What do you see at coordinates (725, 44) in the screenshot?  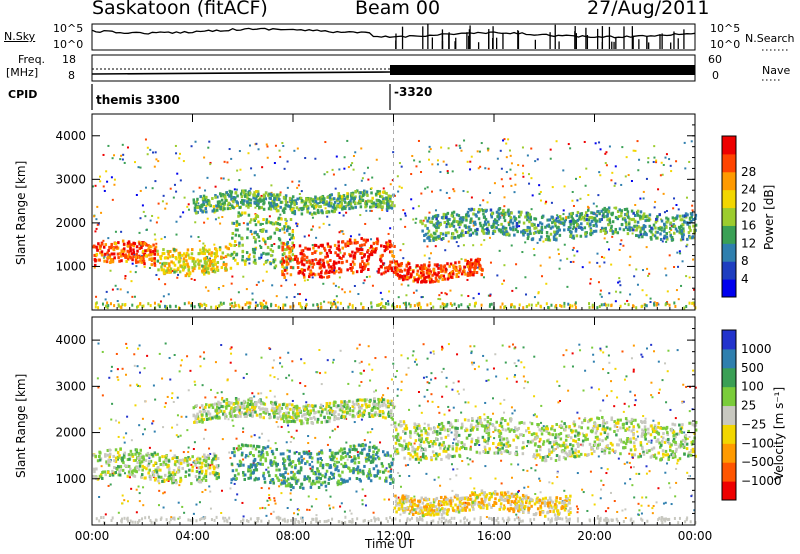 I see `nsearch-tick-bottom: 10^0` at bounding box center [725, 44].